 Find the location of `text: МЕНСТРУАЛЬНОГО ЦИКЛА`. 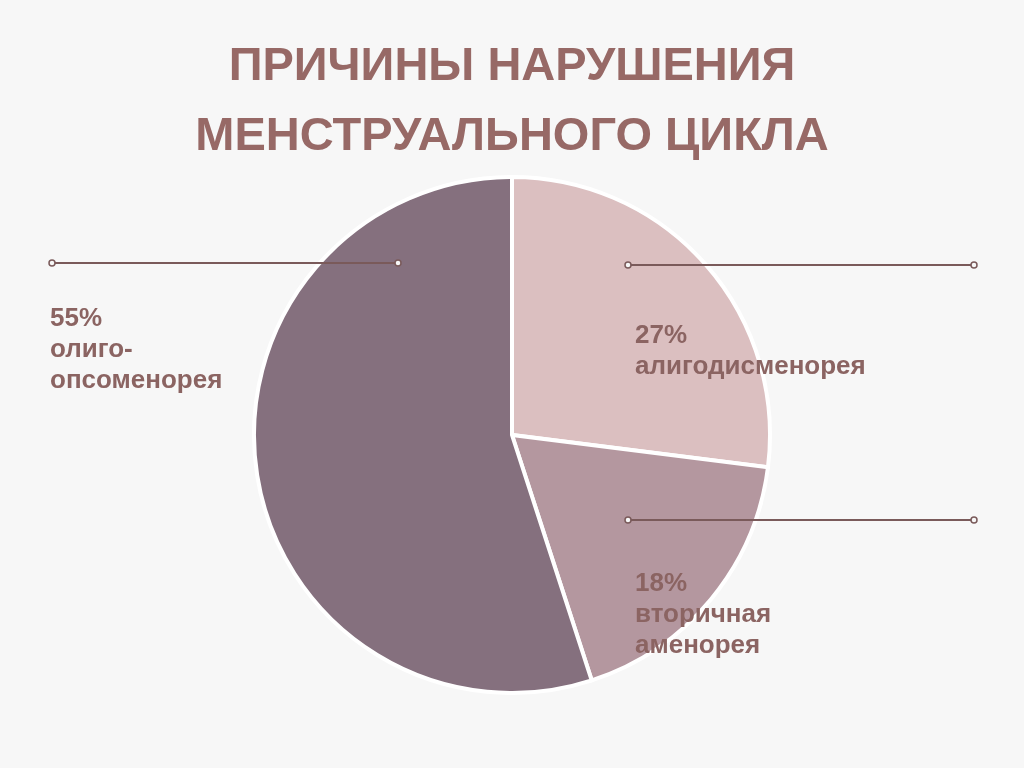

text: МЕНСТРУАЛЬНОГО ЦИКЛА is located at coordinates (512, 133).